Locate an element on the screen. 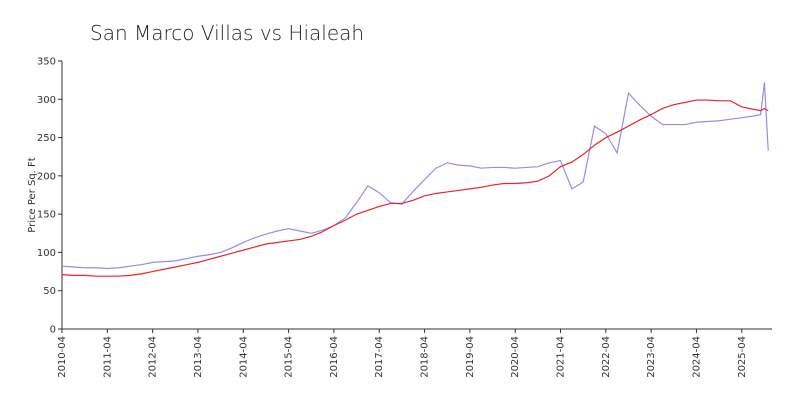  x-tick-label: 2019-04 is located at coordinates (470, 357).